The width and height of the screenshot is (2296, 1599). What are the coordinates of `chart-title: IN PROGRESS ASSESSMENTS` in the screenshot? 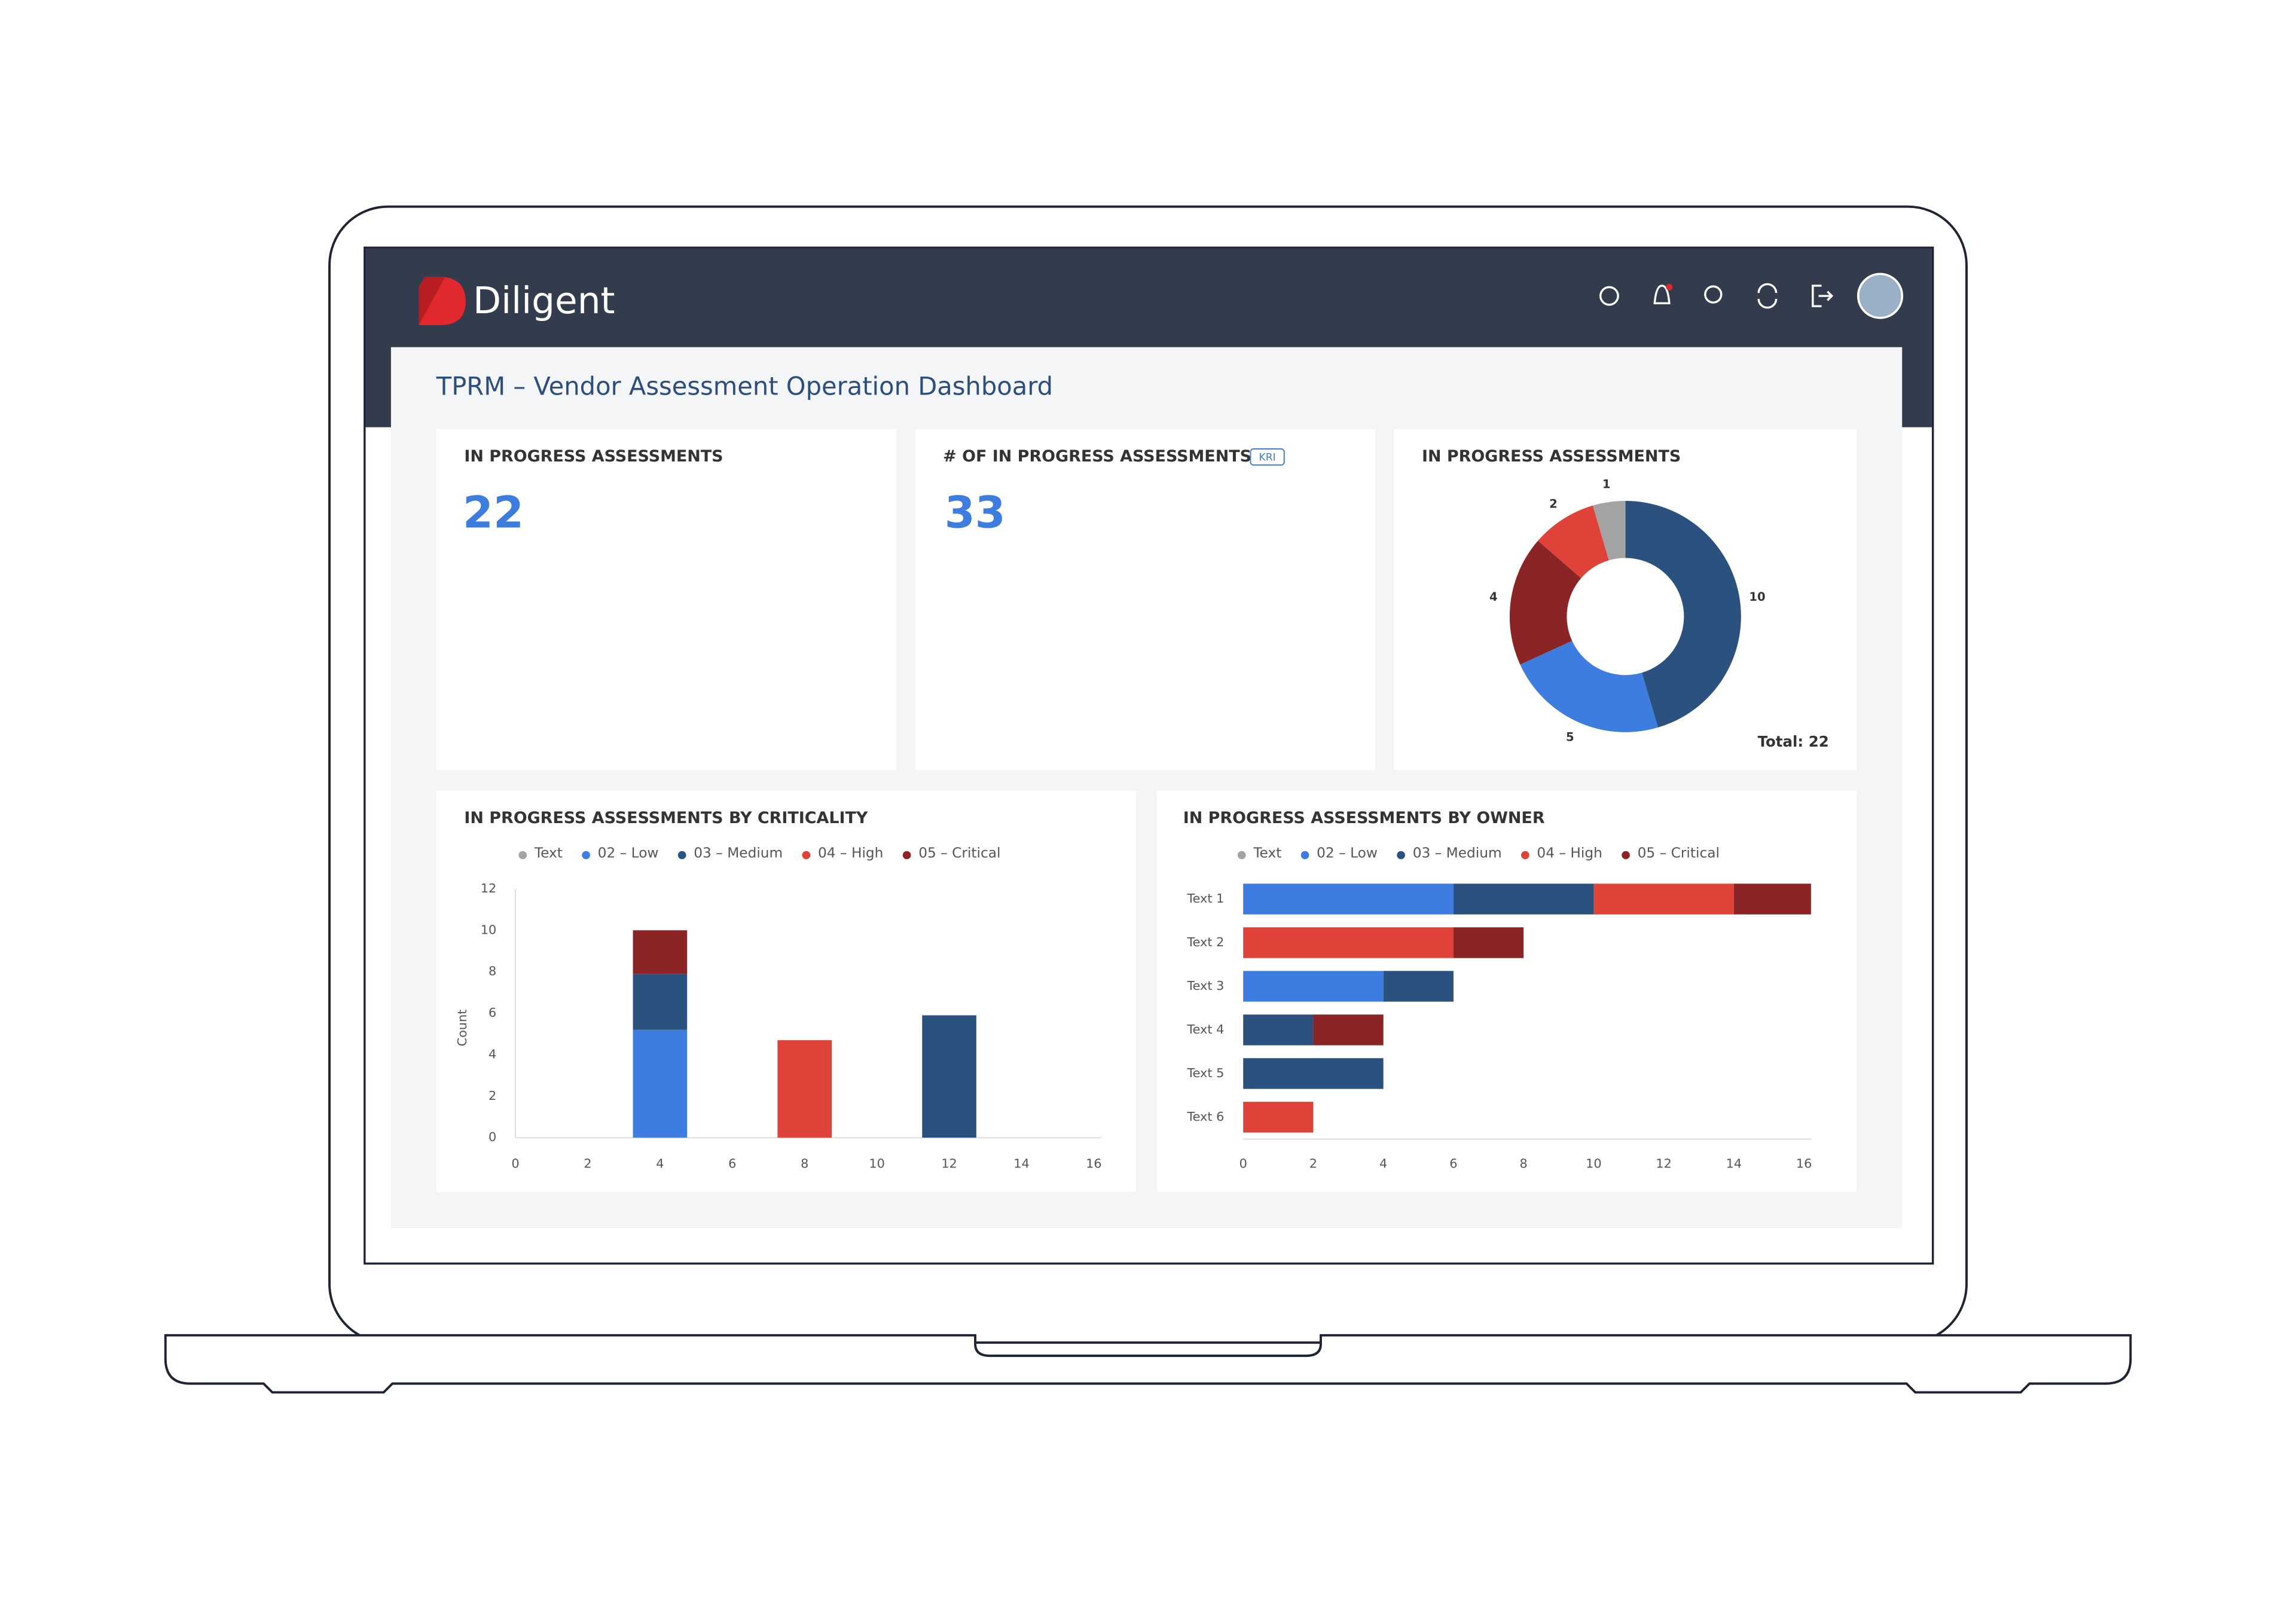 It's located at (1551, 456).